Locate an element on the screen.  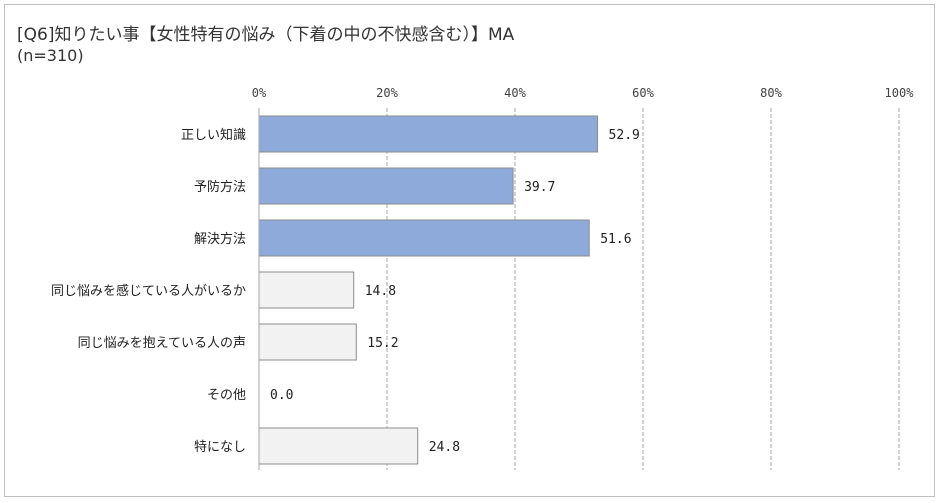
value-label: 51.6 is located at coordinates (615, 239).